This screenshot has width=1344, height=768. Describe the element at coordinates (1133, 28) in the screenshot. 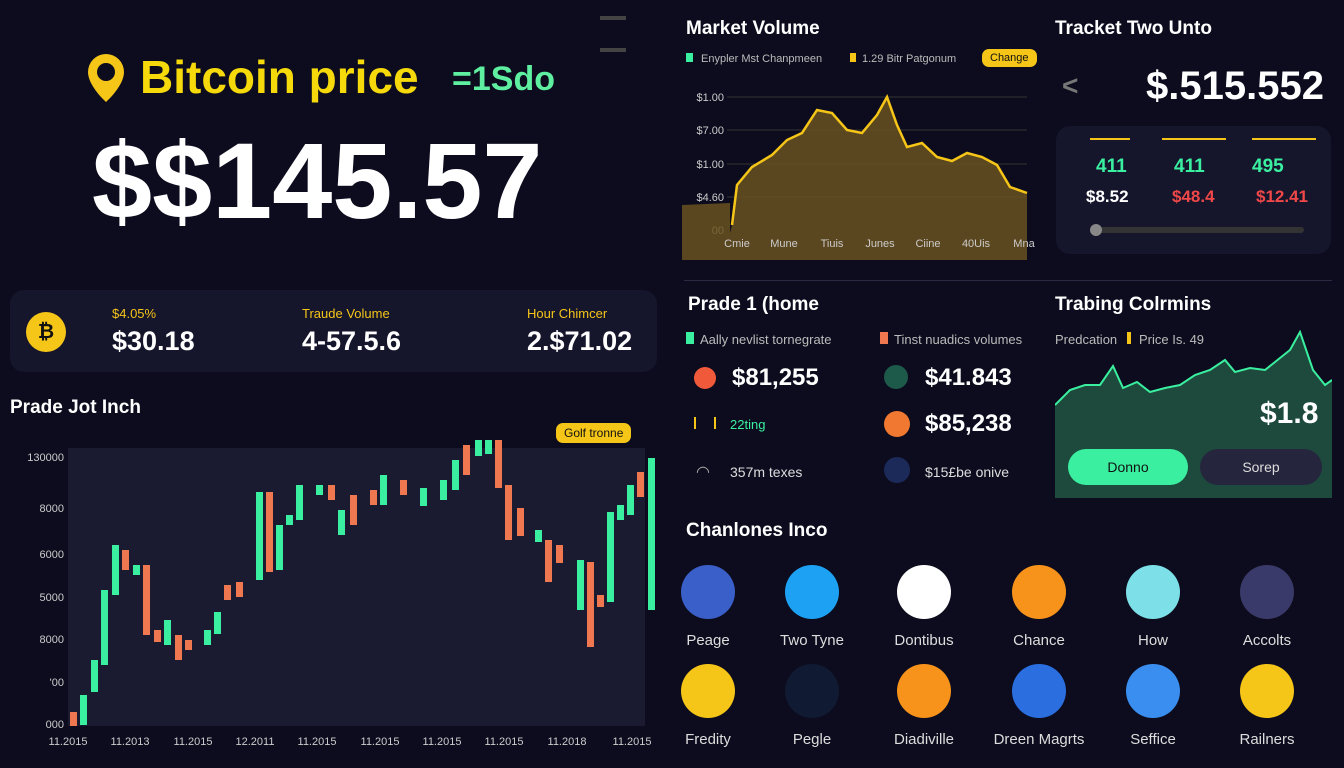

I see `section-title: Tracket Two Unto` at that location.